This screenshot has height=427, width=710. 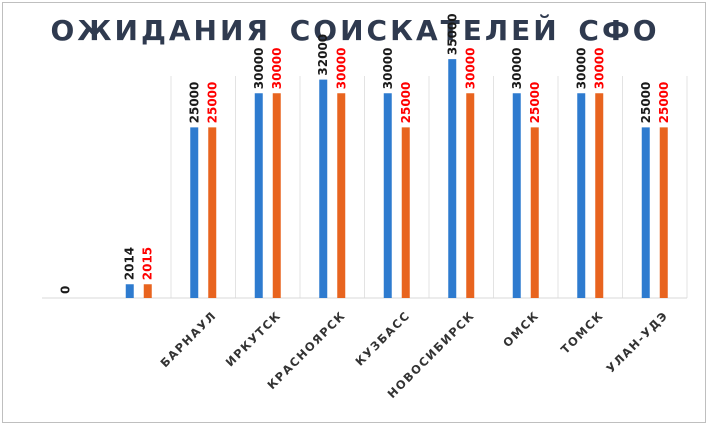 What do you see at coordinates (535, 103) in the screenshot?
I see `data-label-s2-7: 25000` at bounding box center [535, 103].